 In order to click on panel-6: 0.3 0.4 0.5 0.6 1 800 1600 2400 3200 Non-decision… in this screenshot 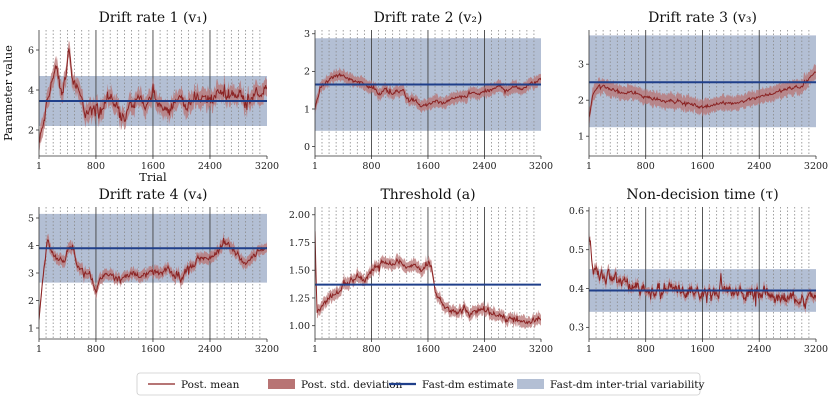, I will do `click(698, 271)`.